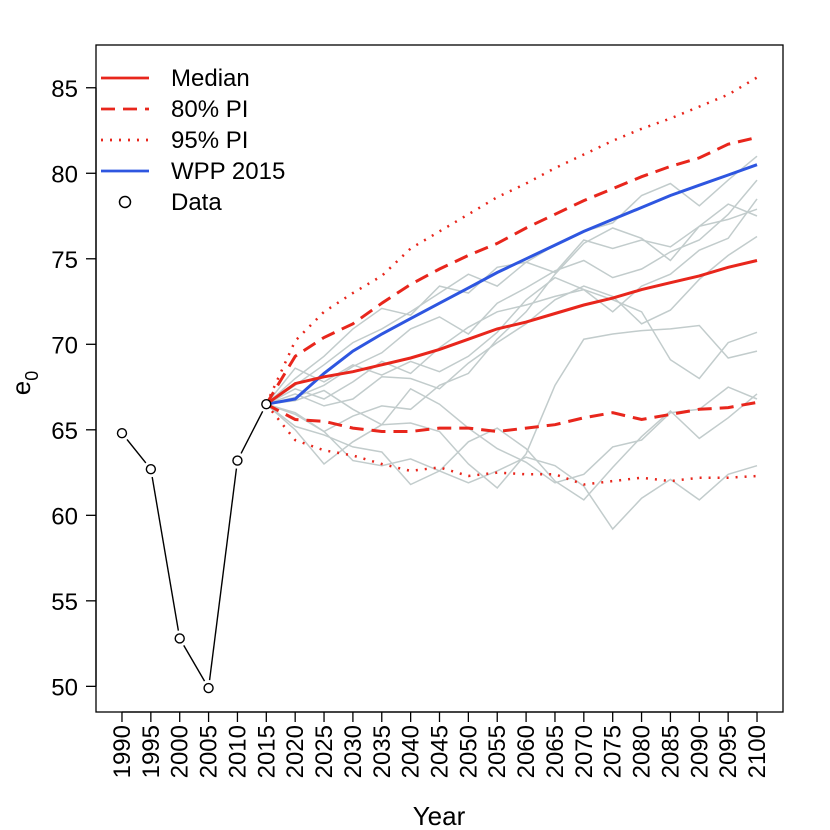 The image size is (830, 830). Describe the element at coordinates (122, 751) in the screenshot. I see `x-tick-label-1990: 1990` at that location.